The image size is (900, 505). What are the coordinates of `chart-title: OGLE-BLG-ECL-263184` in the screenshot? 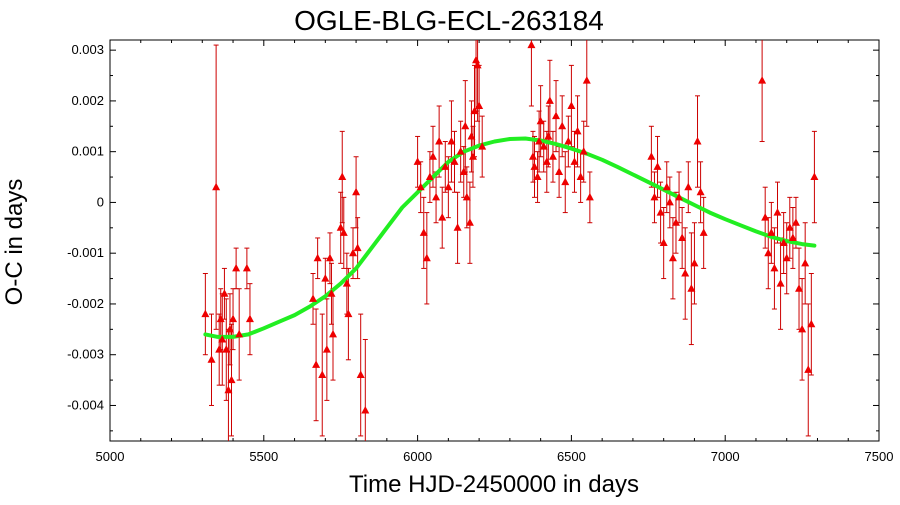 It's located at (449, 20).